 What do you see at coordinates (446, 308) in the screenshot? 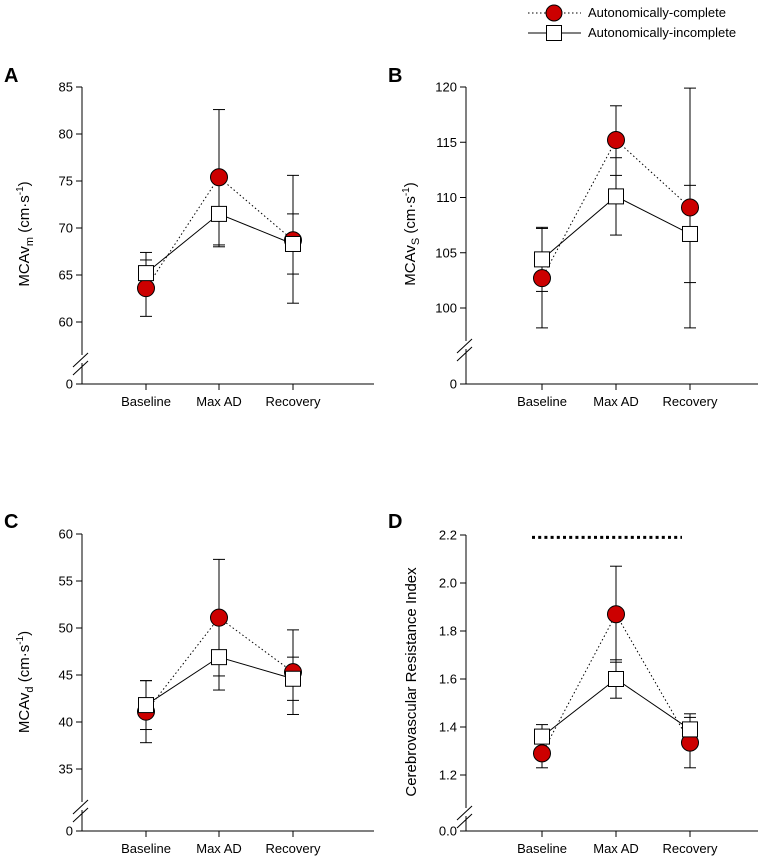
I see `y-tick-label: 100` at bounding box center [446, 308].